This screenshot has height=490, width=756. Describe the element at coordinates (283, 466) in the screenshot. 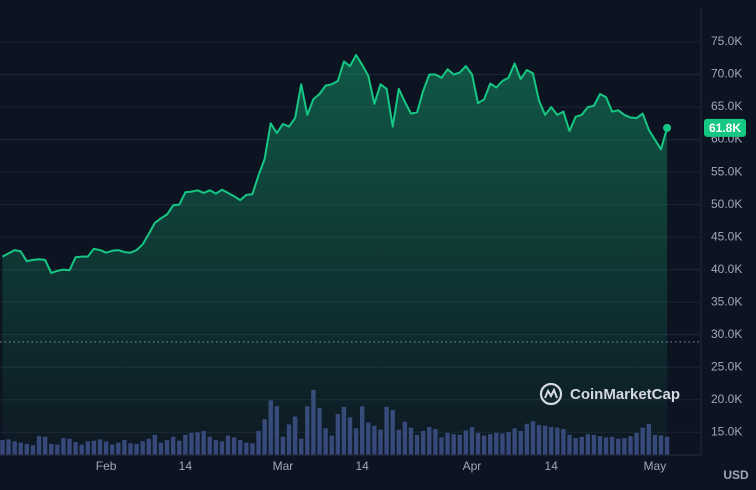

I see `x-tick-label: Mar` at that location.